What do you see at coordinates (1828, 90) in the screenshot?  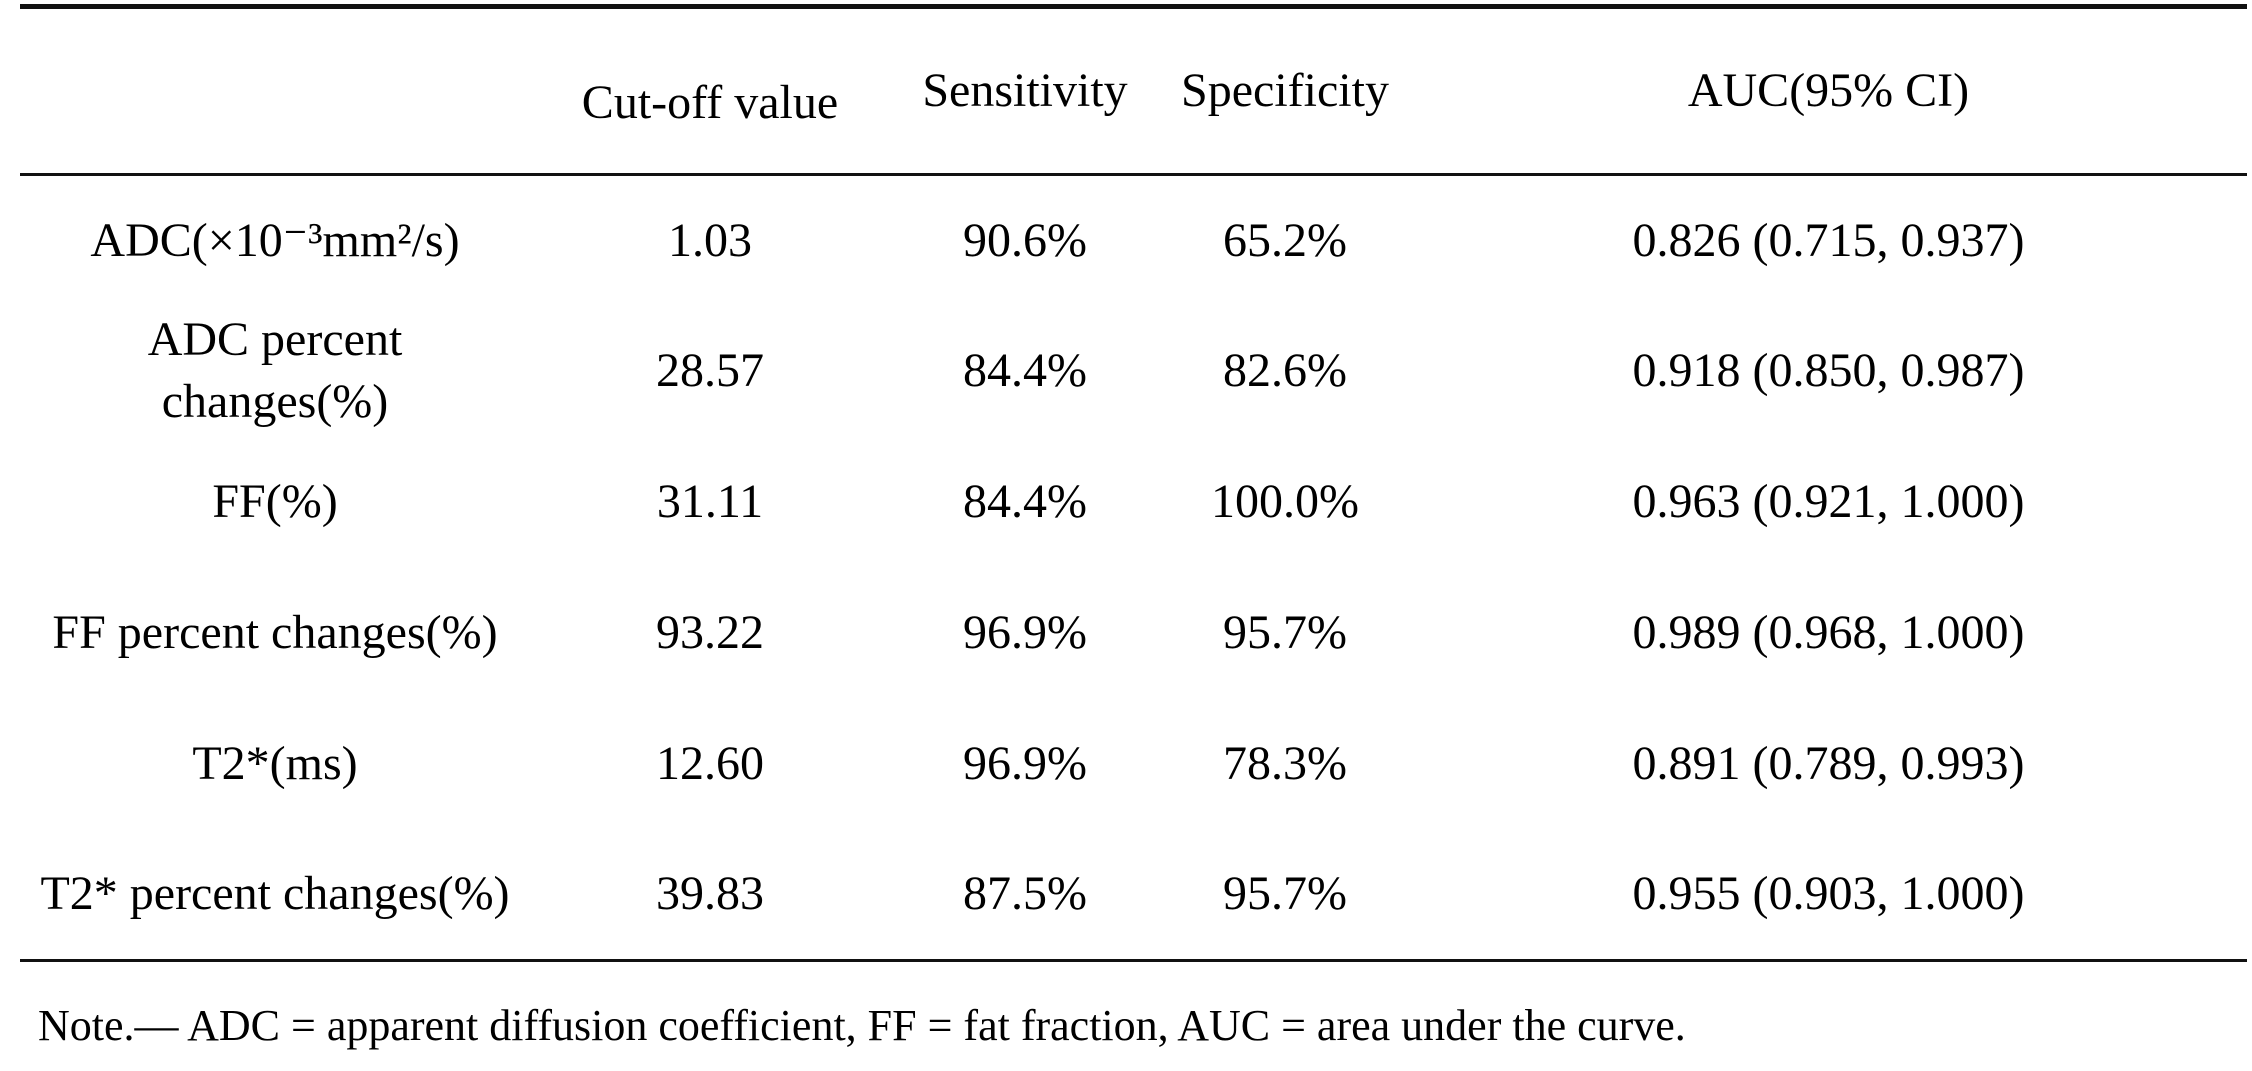 I see `col-header-auc: AUC(95% CI)` at bounding box center [1828, 90].